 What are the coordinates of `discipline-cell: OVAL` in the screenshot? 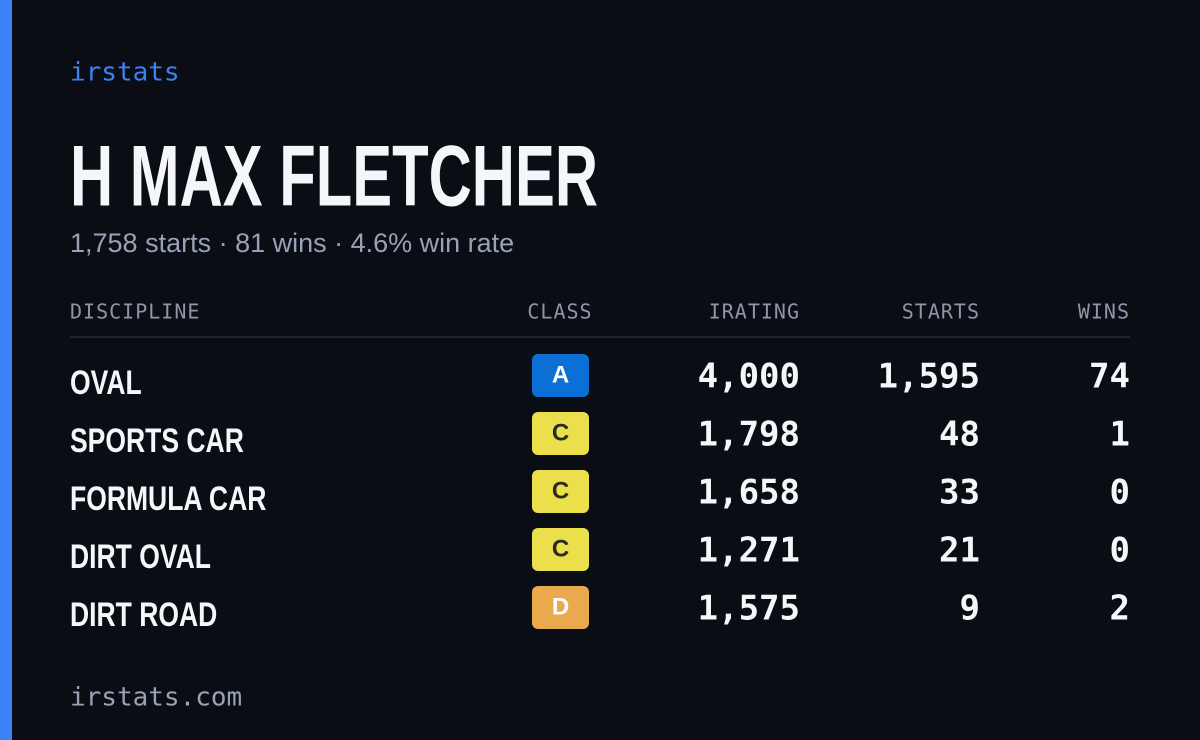 It's located at (106, 383).